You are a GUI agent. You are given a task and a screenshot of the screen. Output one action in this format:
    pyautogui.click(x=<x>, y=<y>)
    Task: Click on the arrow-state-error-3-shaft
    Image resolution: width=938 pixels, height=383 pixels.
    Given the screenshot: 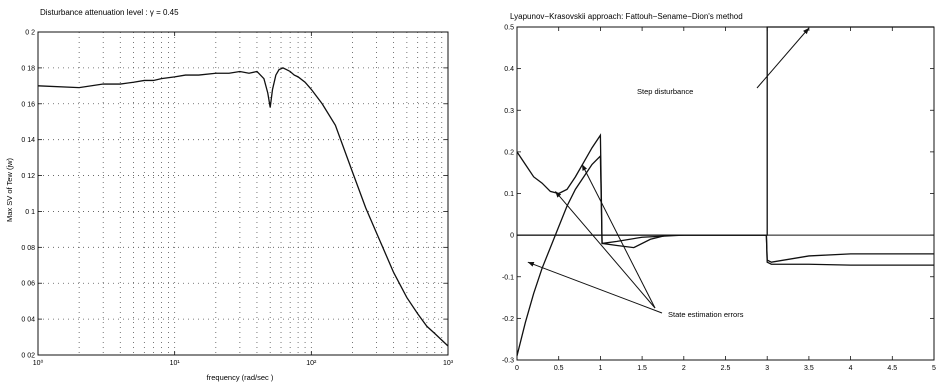 What is the action you would take?
    pyautogui.click(x=595, y=287)
    